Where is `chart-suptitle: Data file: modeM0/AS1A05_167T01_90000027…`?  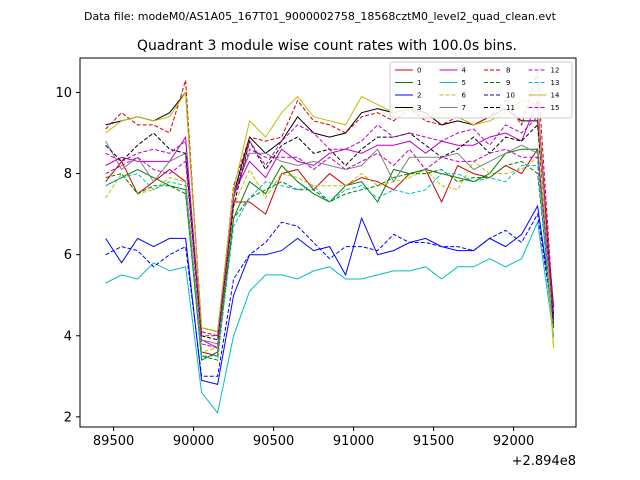
chart-suptitle: Data file: modeM0/AS1A05_167T01_90000027… is located at coordinates (320, 16).